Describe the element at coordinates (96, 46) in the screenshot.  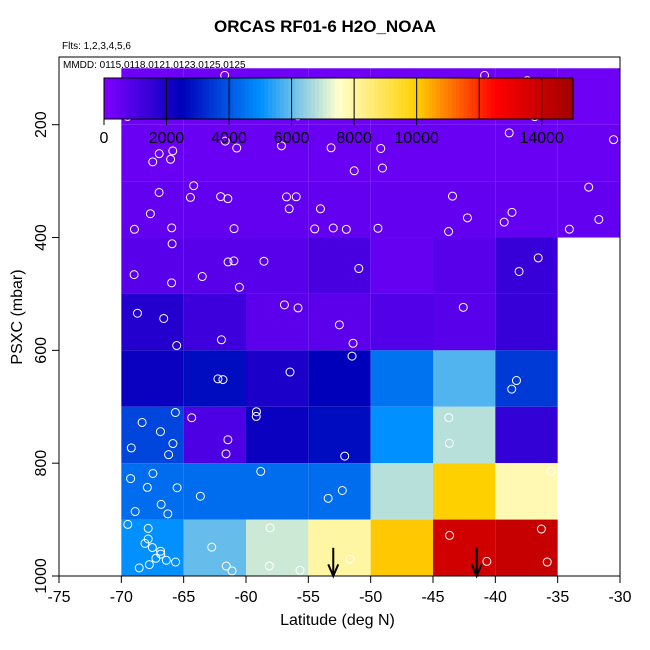
I see `flights-note: Flts: 1,2,3,4,5,6` at that location.